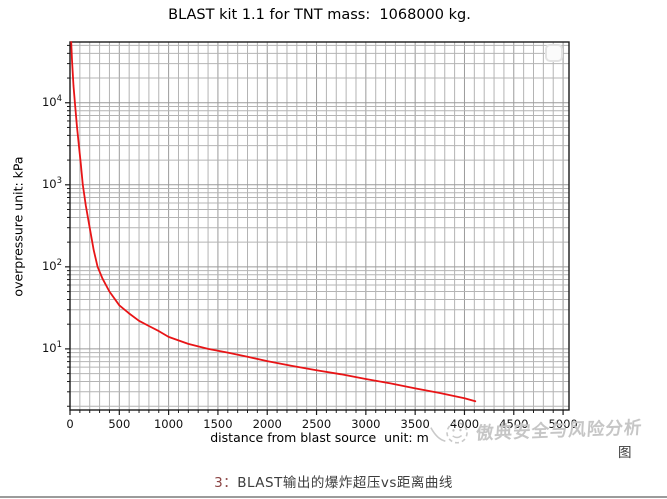 The image size is (667, 499). What do you see at coordinates (345, 483) in the screenshot?
I see `caption-text: BLAST输出的爆炸超压vs距离曲线` at bounding box center [345, 483].